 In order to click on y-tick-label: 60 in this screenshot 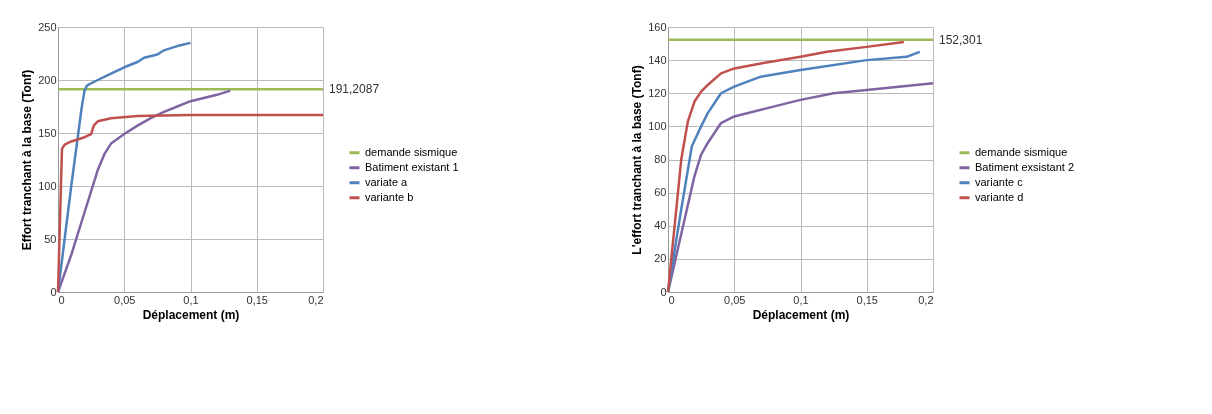, I will do `click(660, 192)`.